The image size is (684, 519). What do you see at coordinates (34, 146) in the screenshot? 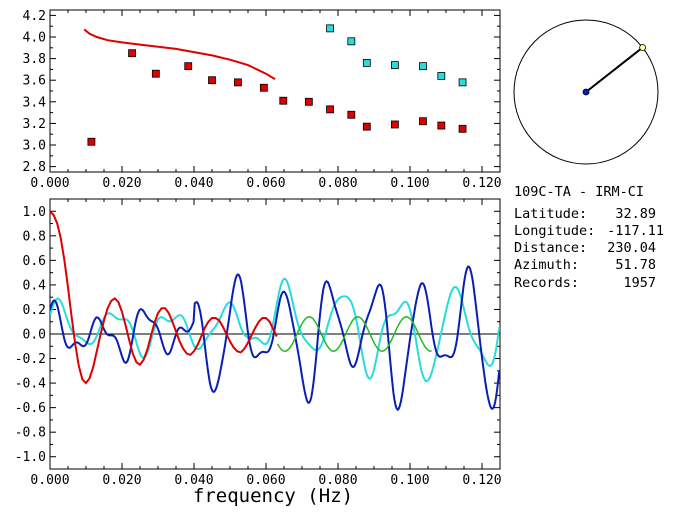
I see `top-y-tick-label: 3.0` at bounding box center [34, 146].